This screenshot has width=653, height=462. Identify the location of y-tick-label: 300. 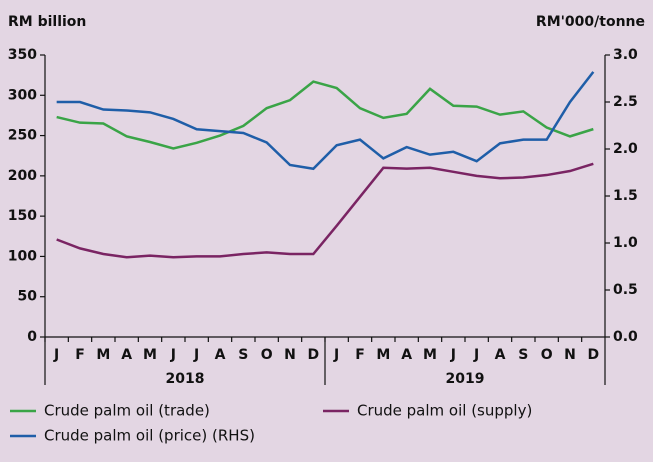
(22, 95).